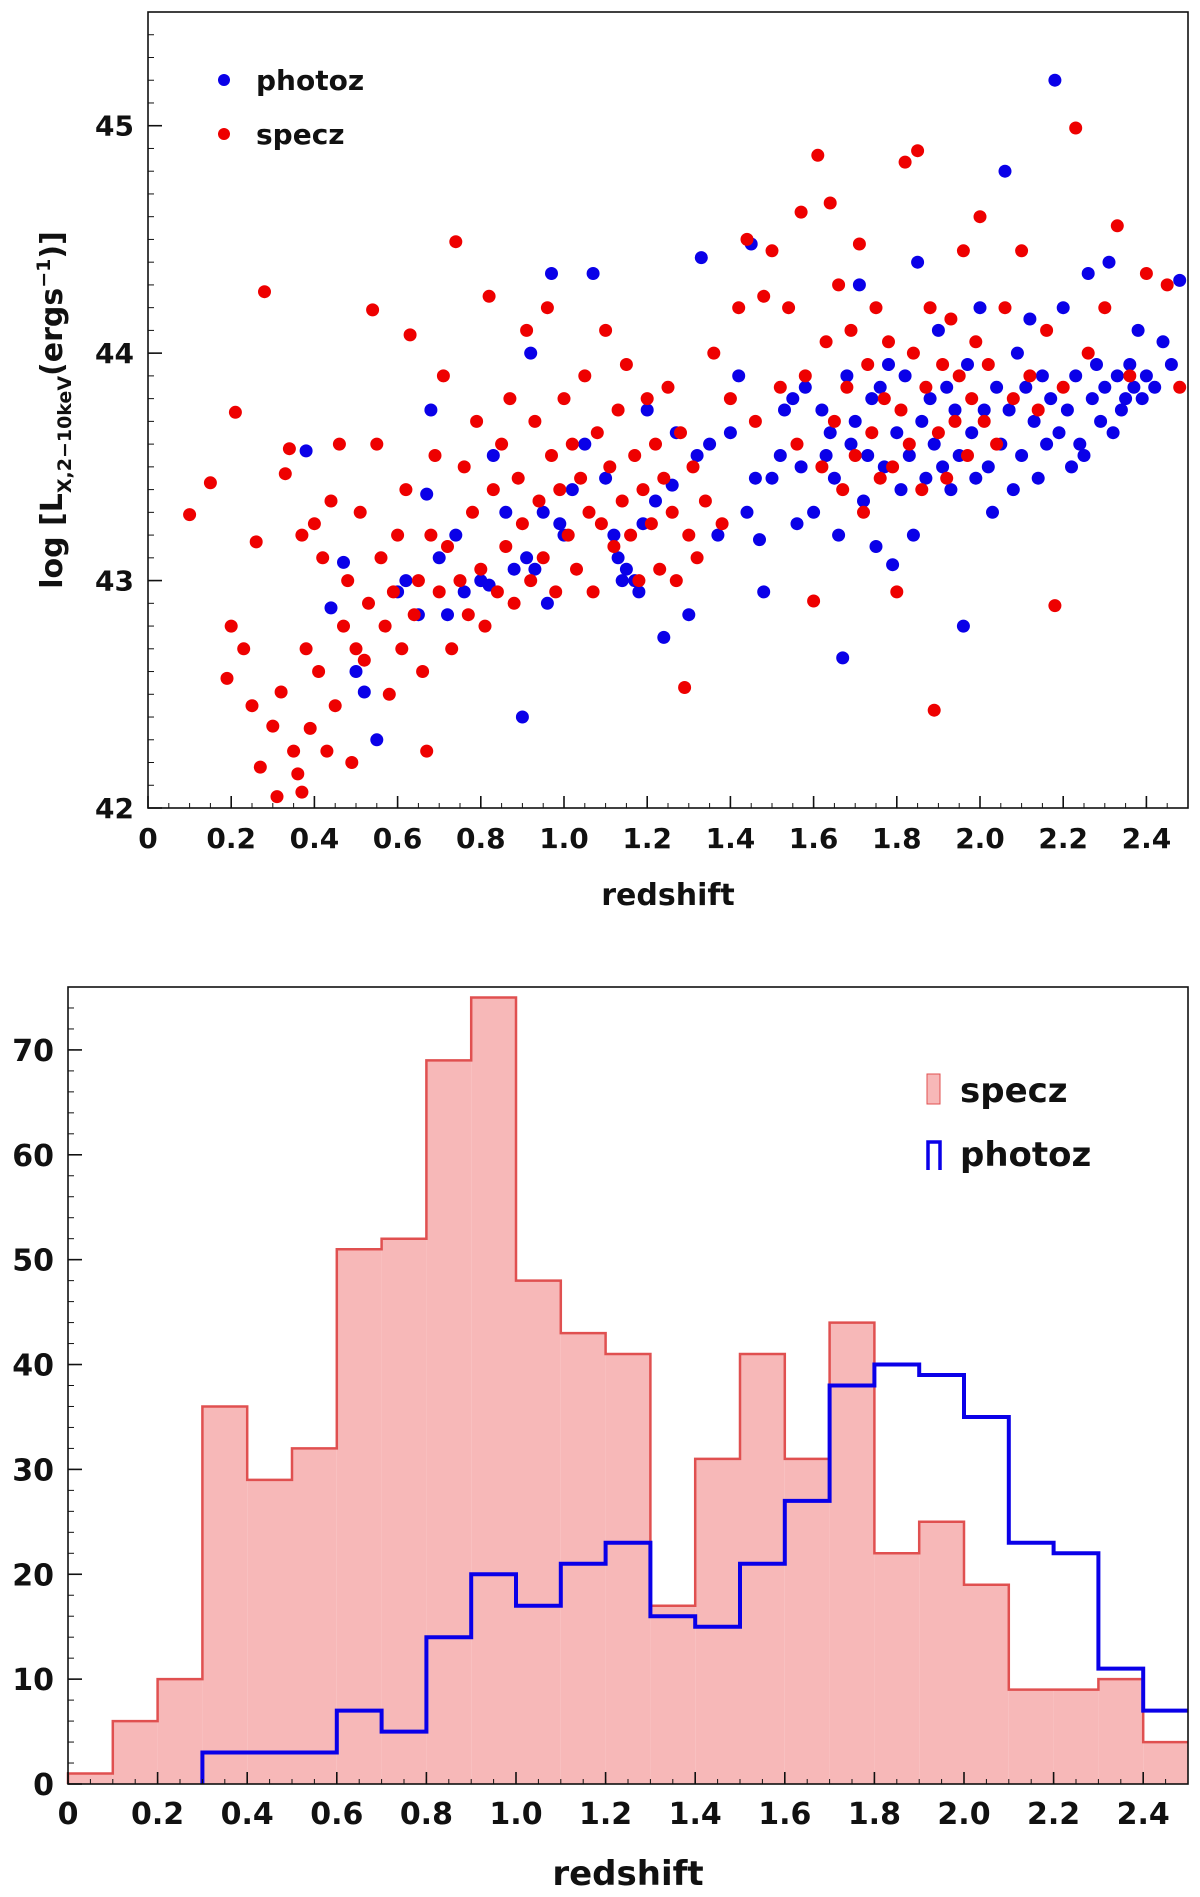 The width and height of the screenshot is (1200, 1897). I want to click on histogram-legend: specz photoz, so click(1008, 1123).